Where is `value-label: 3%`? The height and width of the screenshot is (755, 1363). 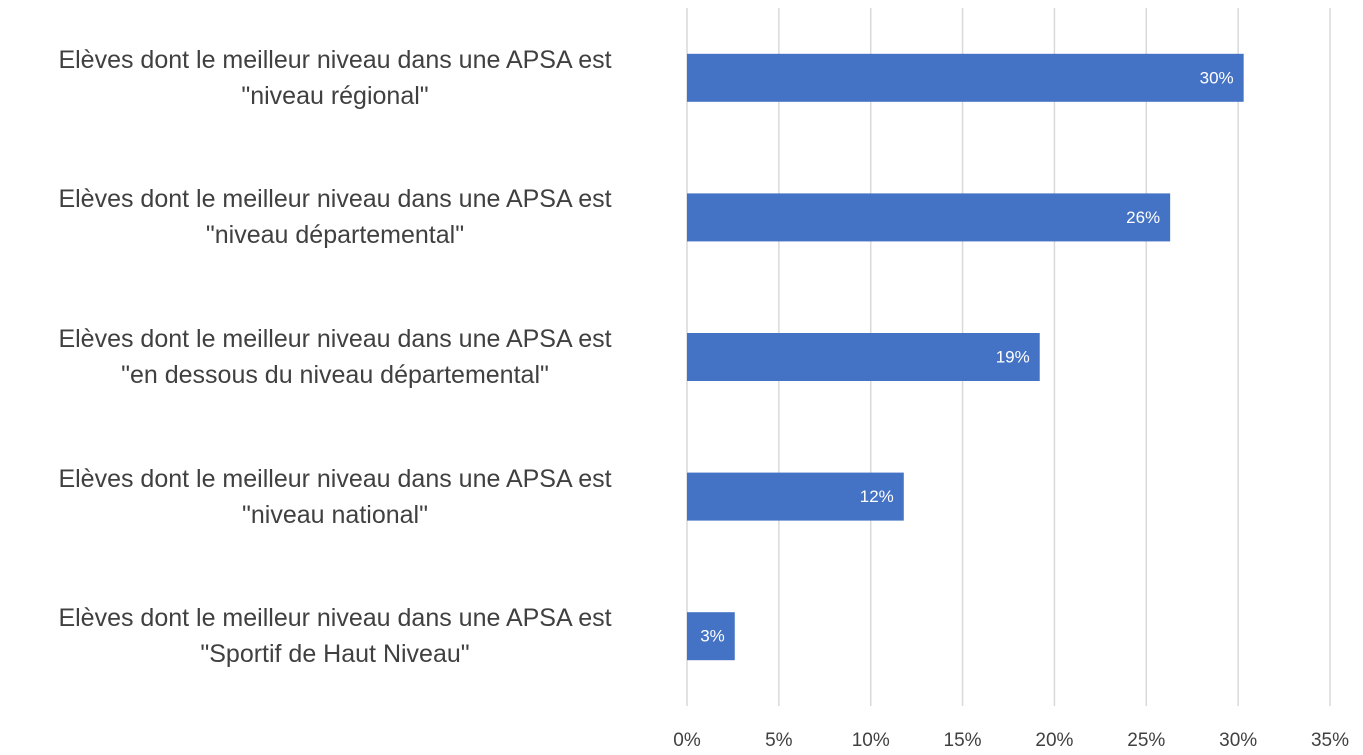
value-label: 3% is located at coordinates (712, 636).